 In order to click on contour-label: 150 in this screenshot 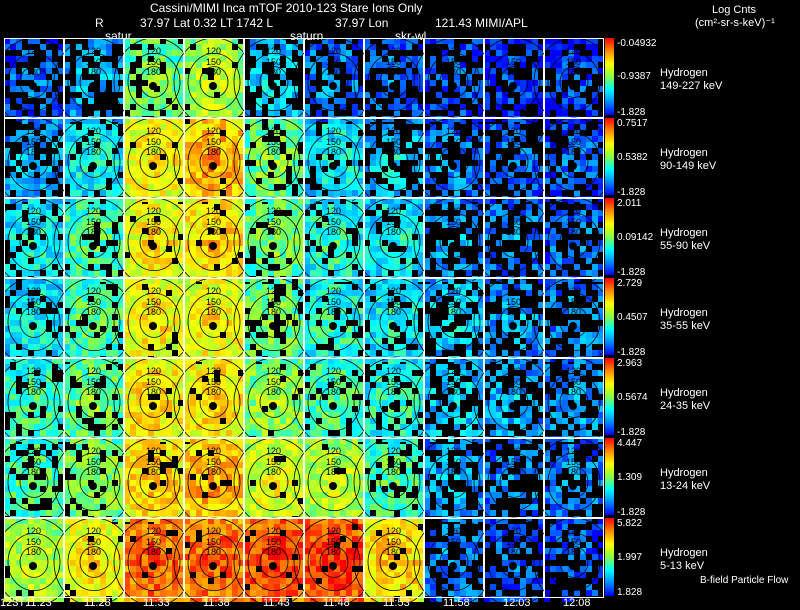, I will do `click(273, 142)`.